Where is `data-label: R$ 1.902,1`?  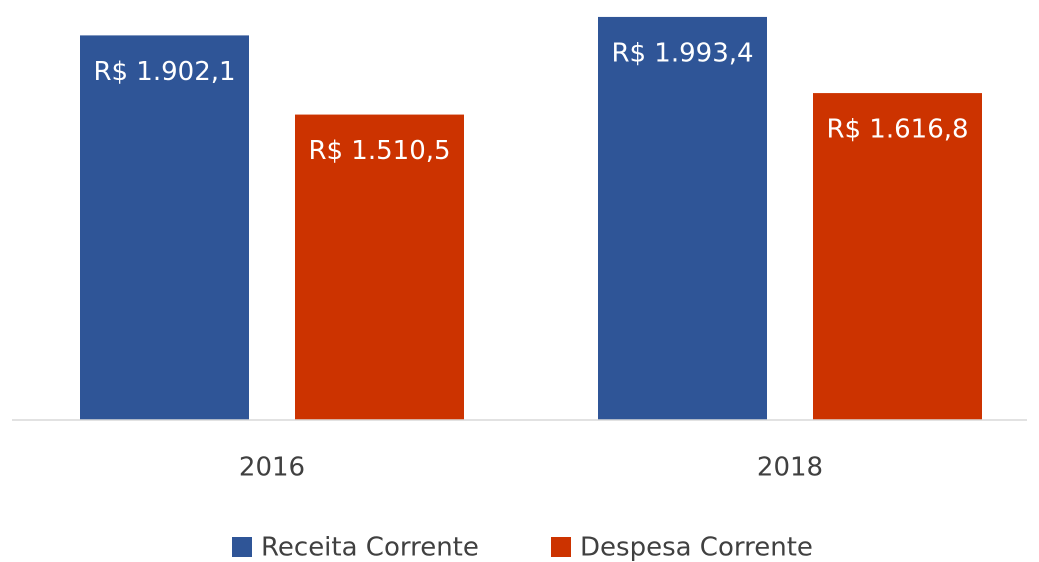
data-label: R$ 1.902,1 is located at coordinates (164, 72).